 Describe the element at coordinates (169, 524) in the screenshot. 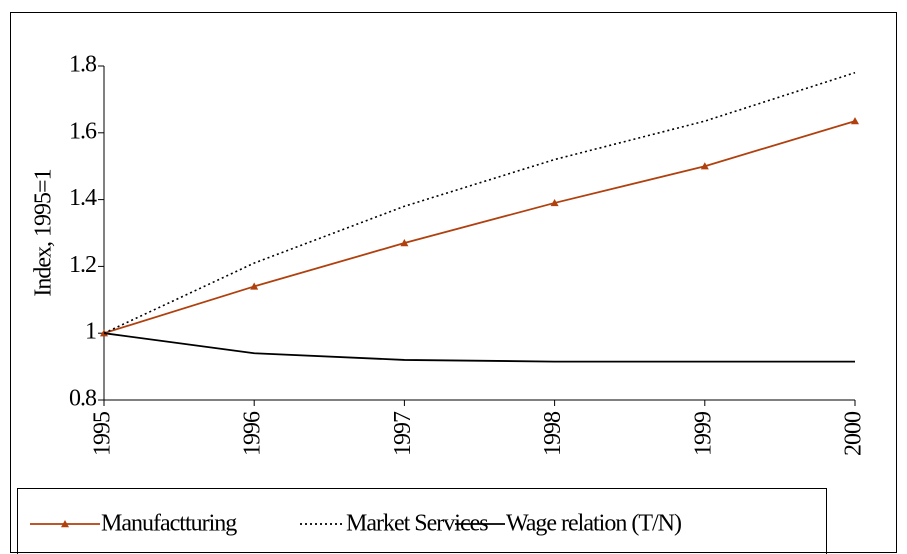

I see `legend-label: Manufactturing` at that location.